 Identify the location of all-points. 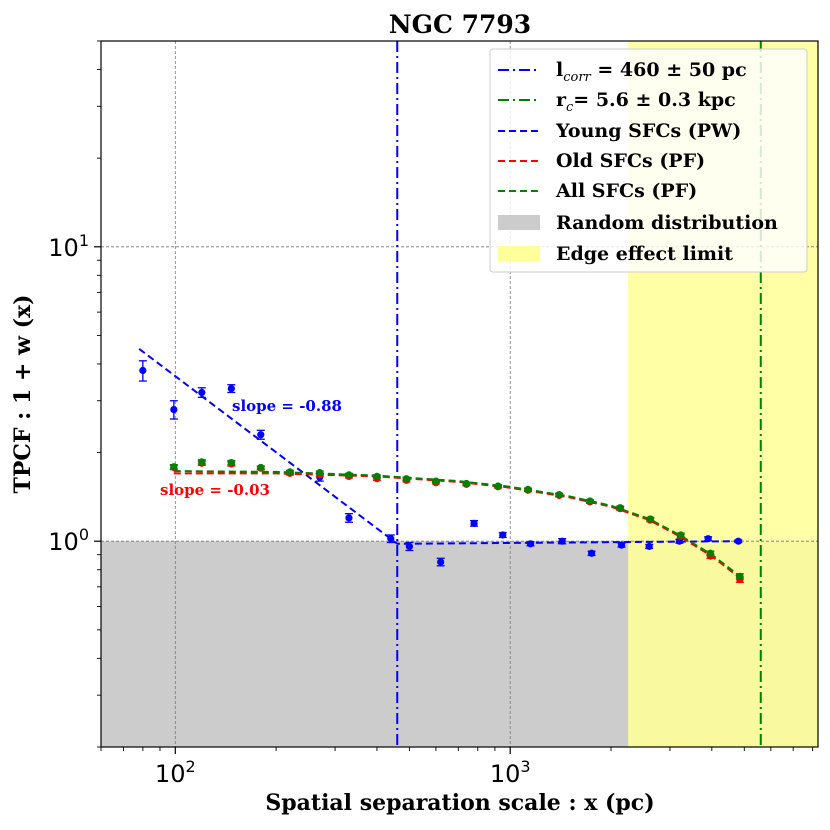
(456, 519).